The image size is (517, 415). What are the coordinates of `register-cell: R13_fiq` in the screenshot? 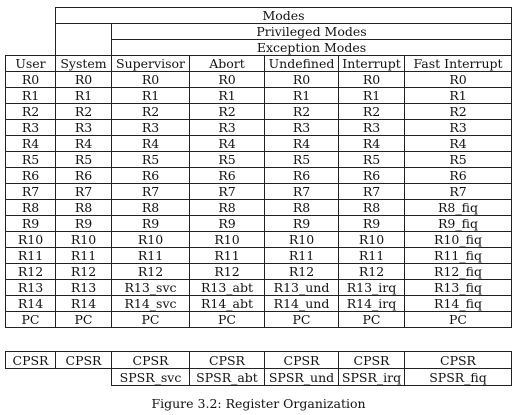 It's located at (458, 287).